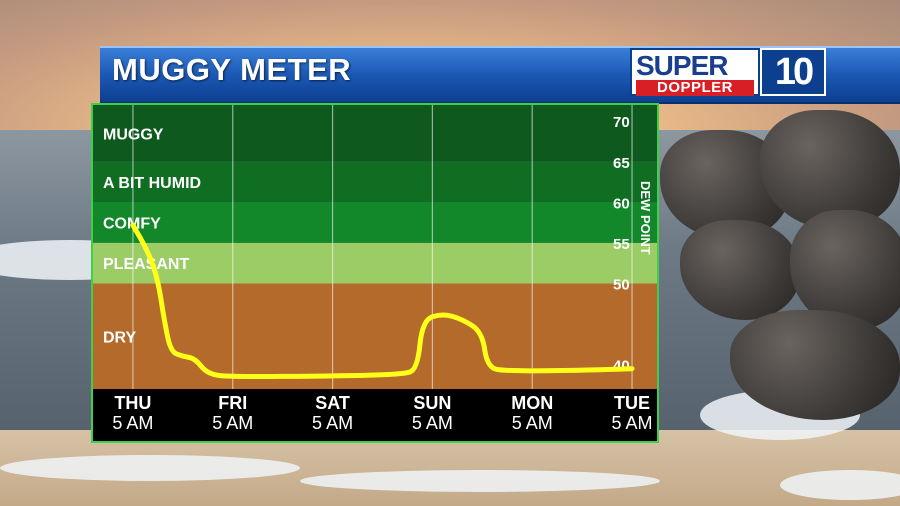 The height and width of the screenshot is (506, 900). Describe the element at coordinates (375, 182) in the screenshot. I see `band-a-bit-humid` at that location.